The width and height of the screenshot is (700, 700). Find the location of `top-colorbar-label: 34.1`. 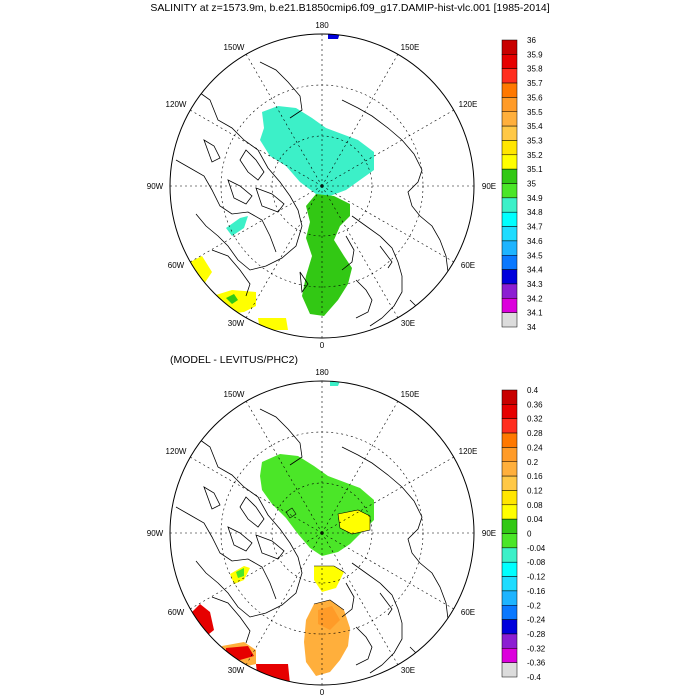

top-colorbar-label: 34.1 is located at coordinates (535, 313).